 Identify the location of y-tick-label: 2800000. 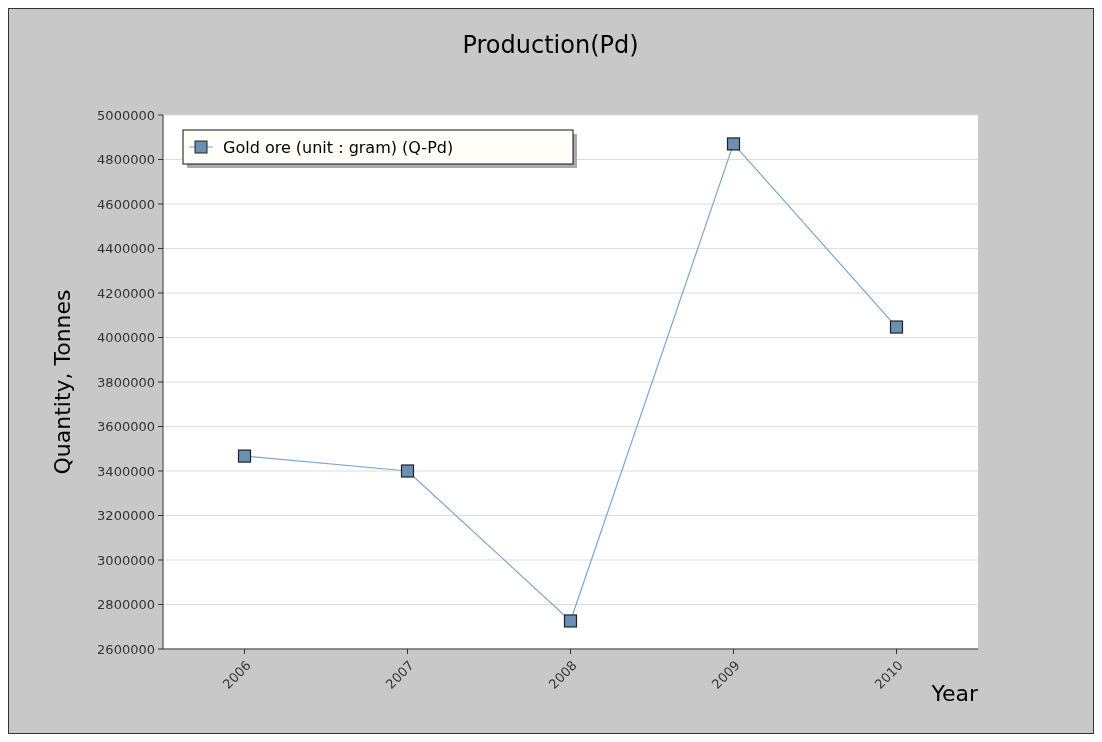
(126, 605).